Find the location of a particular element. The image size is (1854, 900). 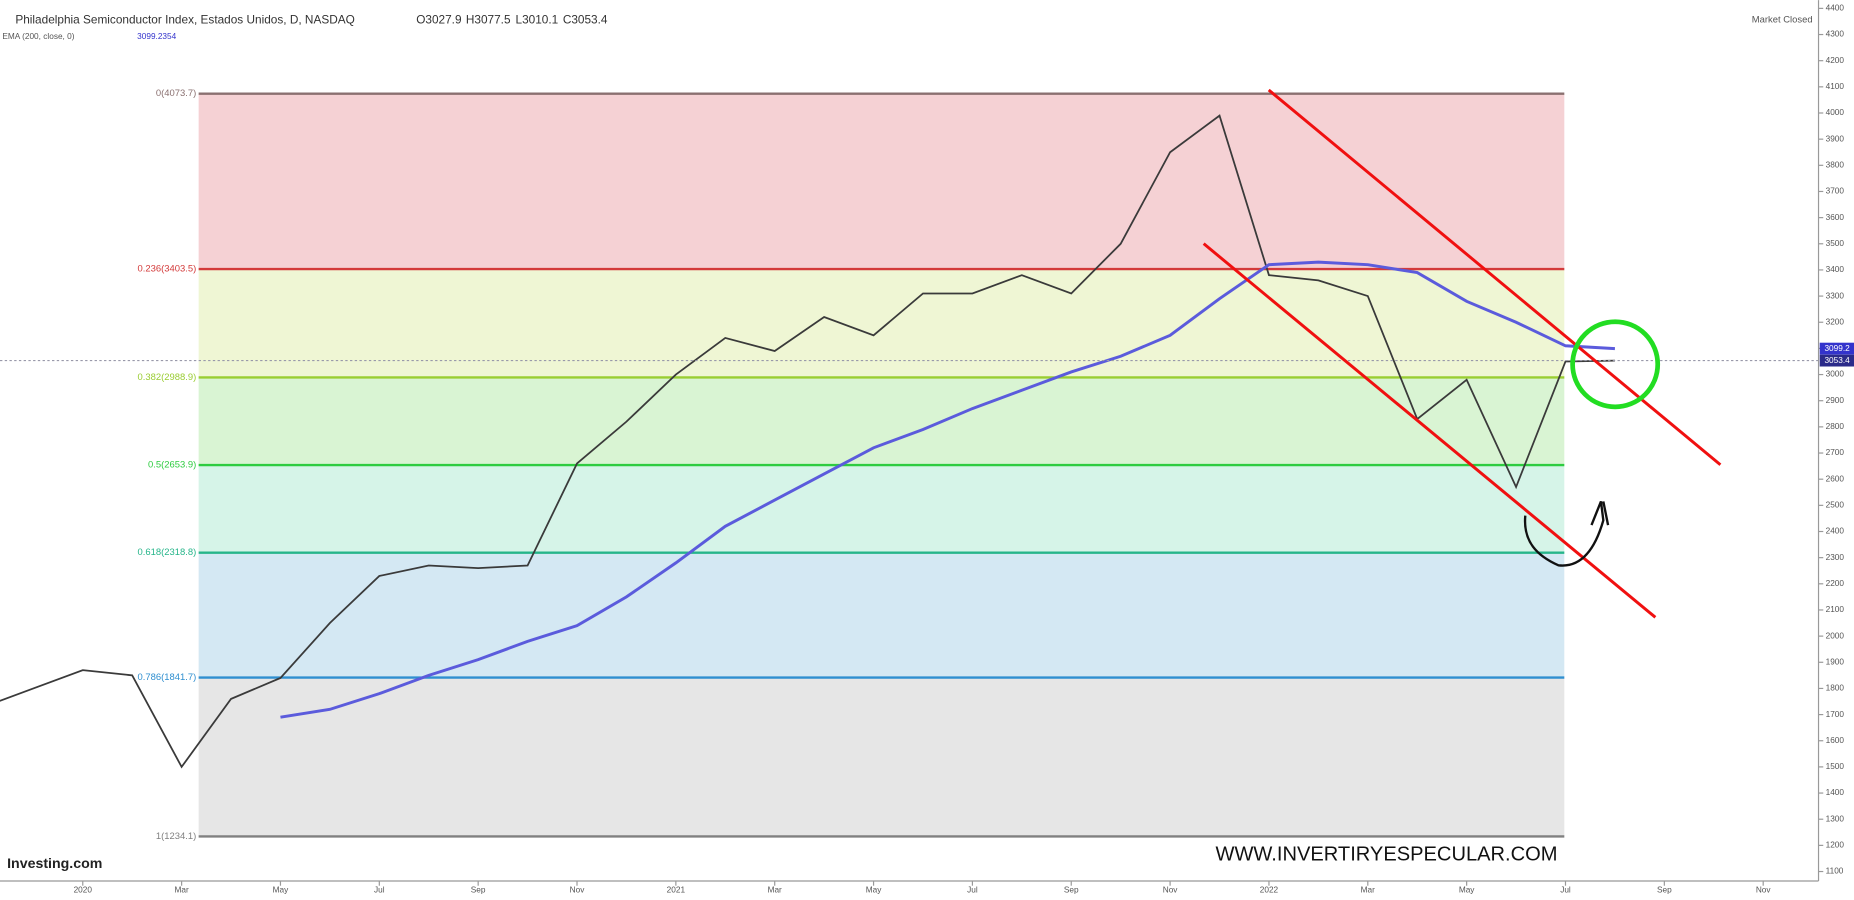

y-tick-label: 4100 is located at coordinates (1835, 86).